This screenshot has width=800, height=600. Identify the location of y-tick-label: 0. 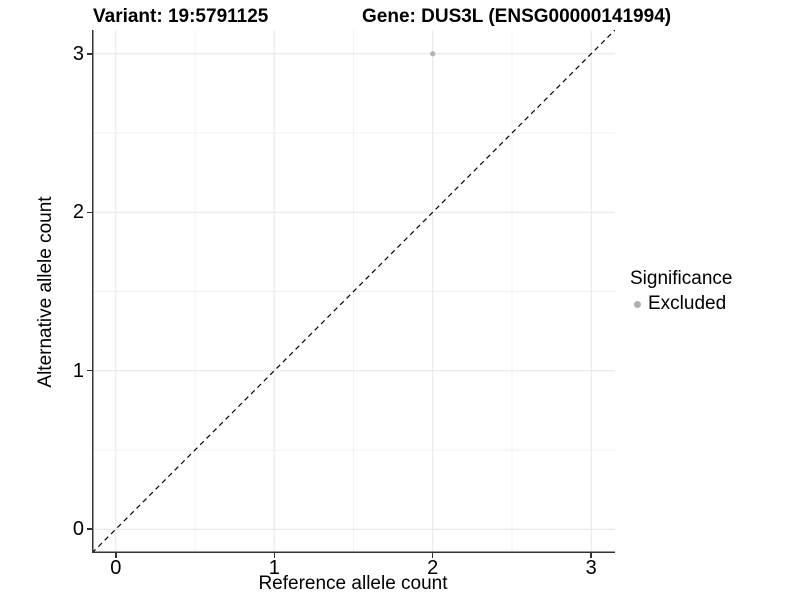
(78, 529).